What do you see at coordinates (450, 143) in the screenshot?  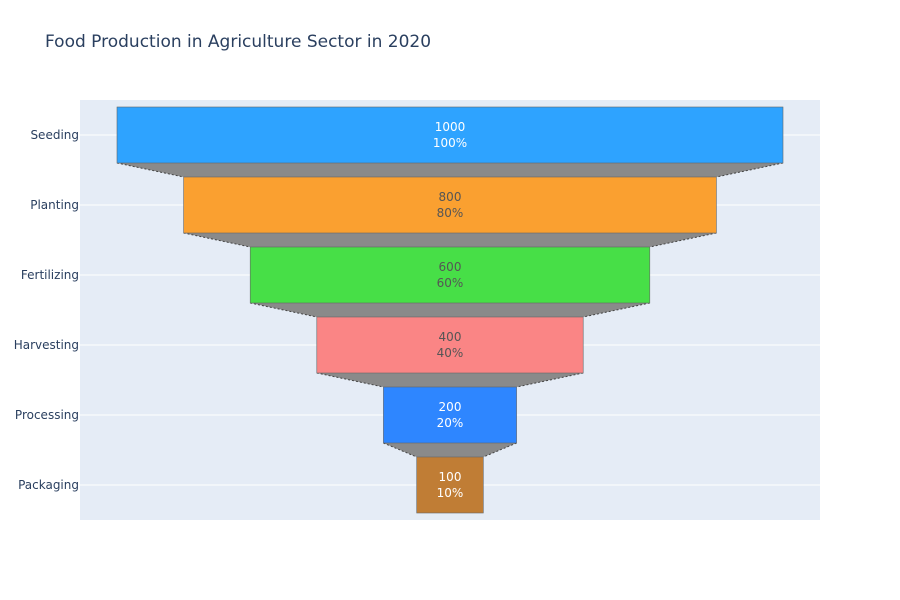 I see `bar-percent-label: 100%` at bounding box center [450, 143].